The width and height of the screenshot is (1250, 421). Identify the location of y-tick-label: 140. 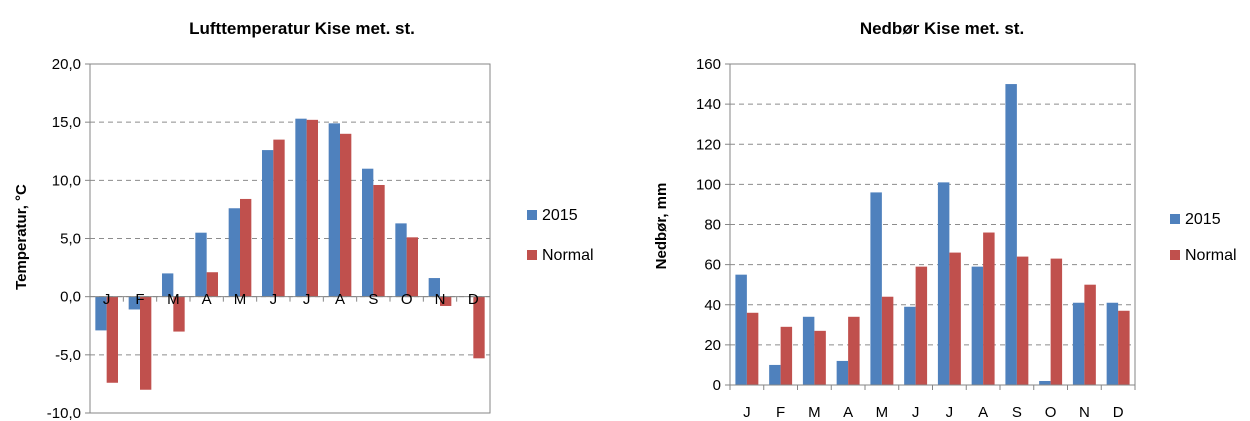
(708, 104).